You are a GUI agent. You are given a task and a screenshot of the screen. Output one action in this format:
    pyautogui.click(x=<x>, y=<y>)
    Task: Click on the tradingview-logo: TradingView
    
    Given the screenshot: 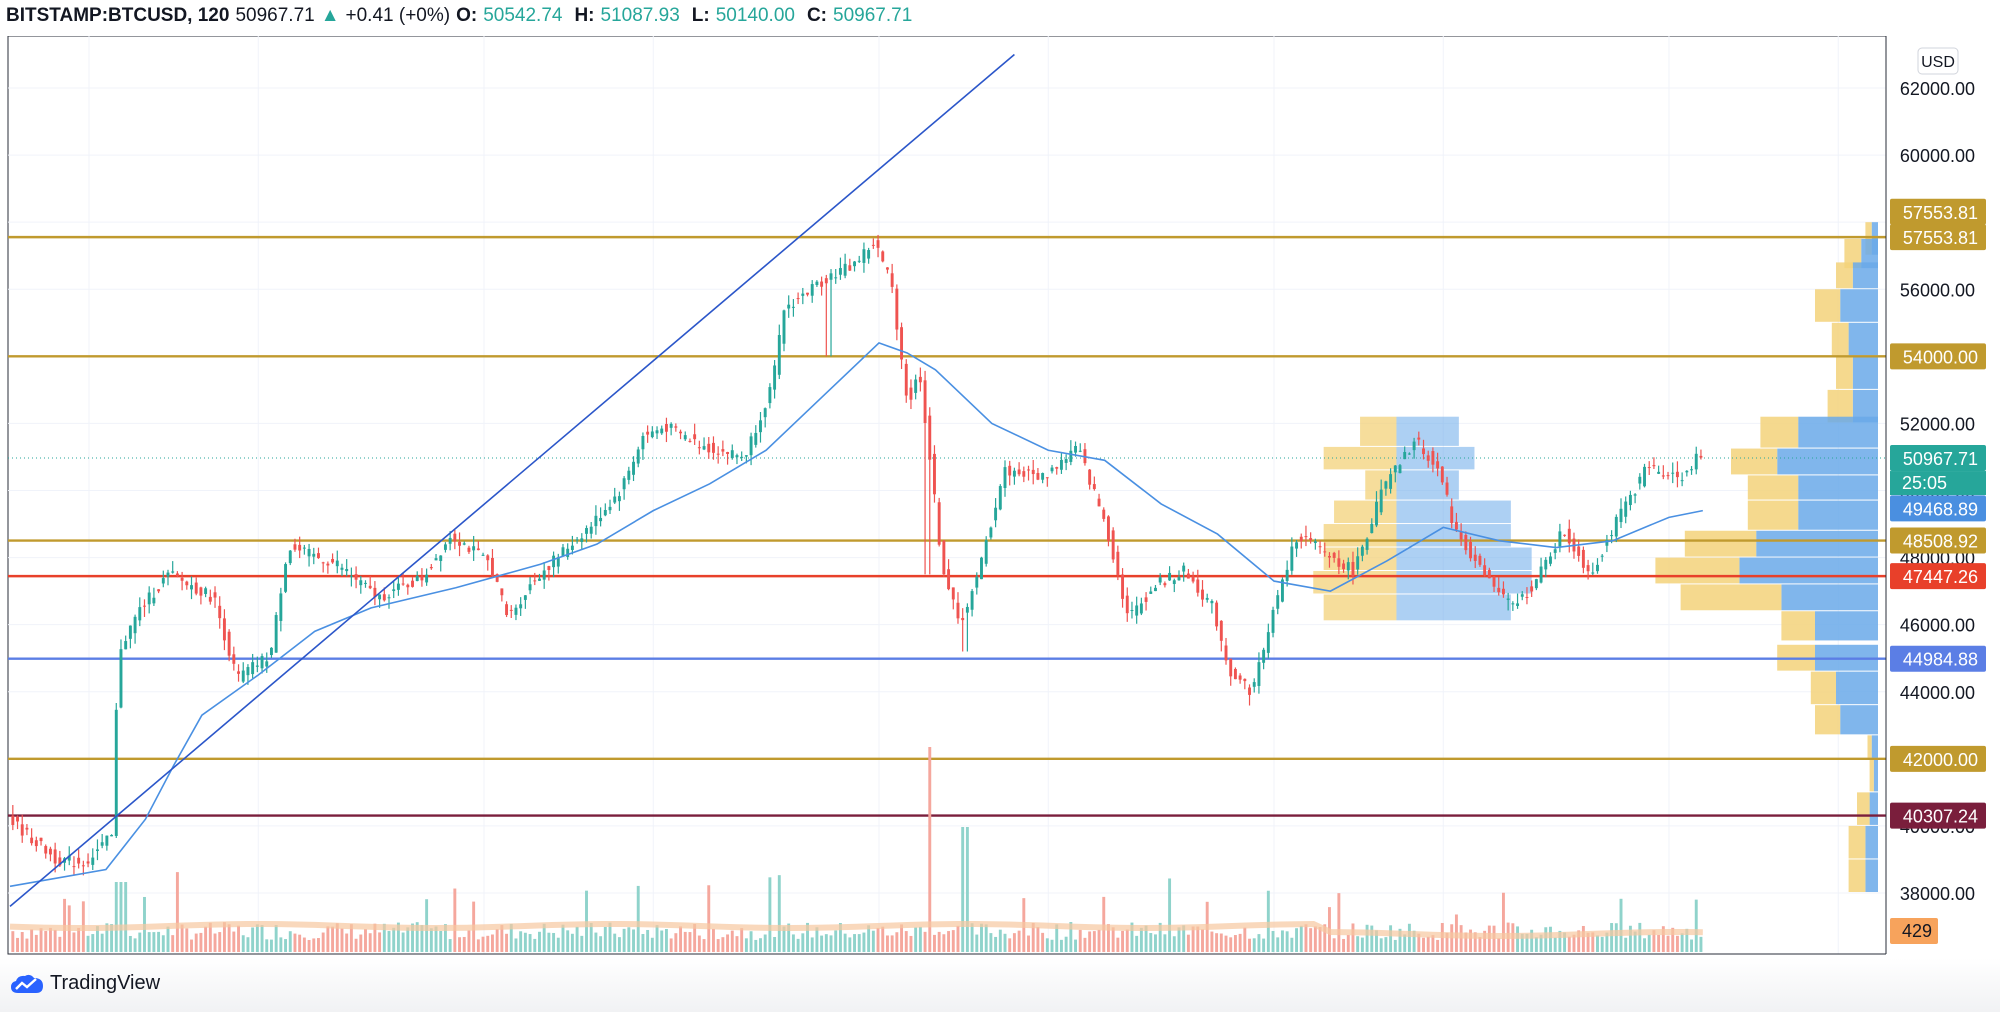 What is the action you would take?
    pyautogui.click(x=85, y=983)
    